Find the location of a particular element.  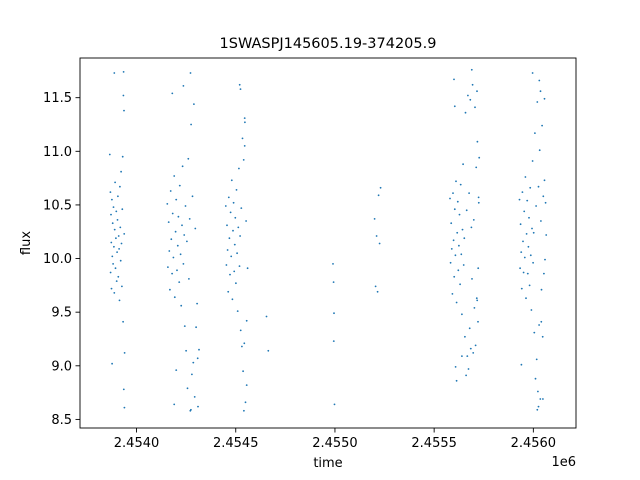

x-axis-offset-label: 1e6 is located at coordinates (563, 462).